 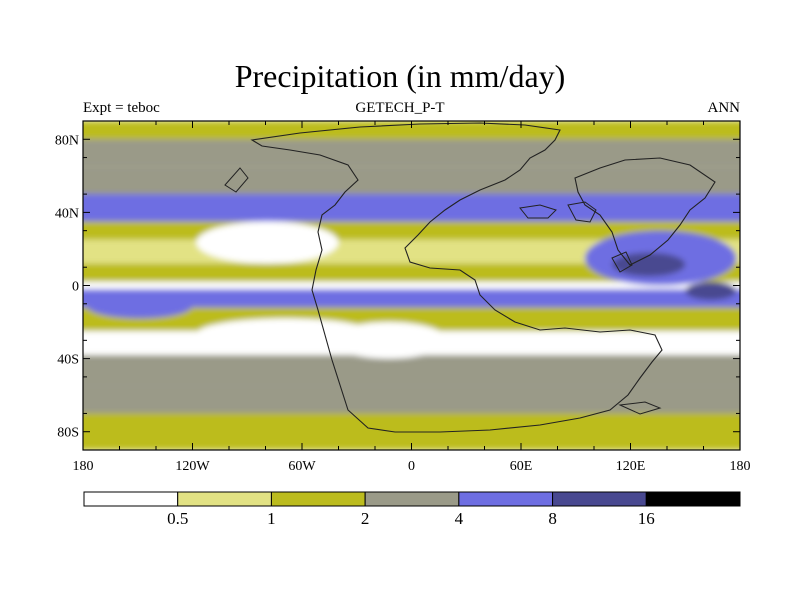 What do you see at coordinates (121, 108) in the screenshot?
I see `experiment-label: Expt = teboc` at bounding box center [121, 108].